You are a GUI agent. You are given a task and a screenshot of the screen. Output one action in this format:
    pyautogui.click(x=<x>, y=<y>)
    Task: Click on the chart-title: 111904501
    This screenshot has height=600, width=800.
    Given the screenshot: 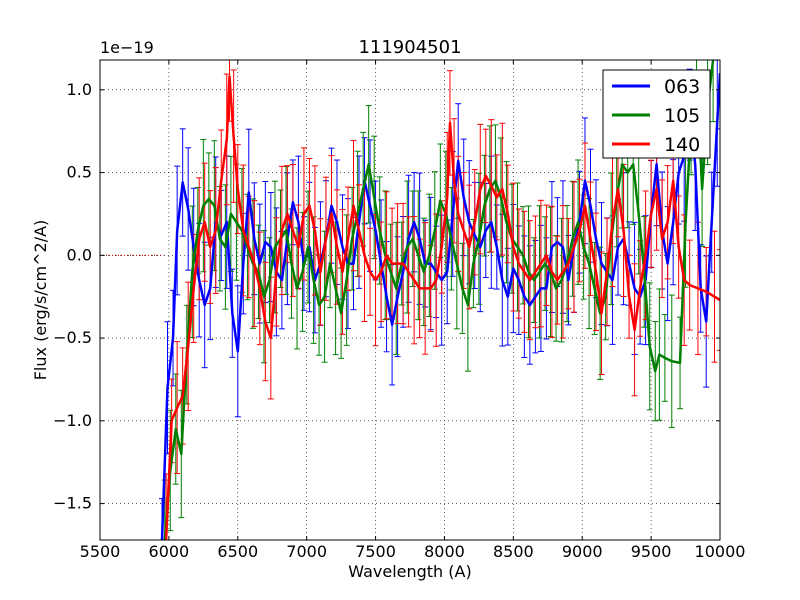 What is the action you would take?
    pyautogui.click(x=409, y=47)
    